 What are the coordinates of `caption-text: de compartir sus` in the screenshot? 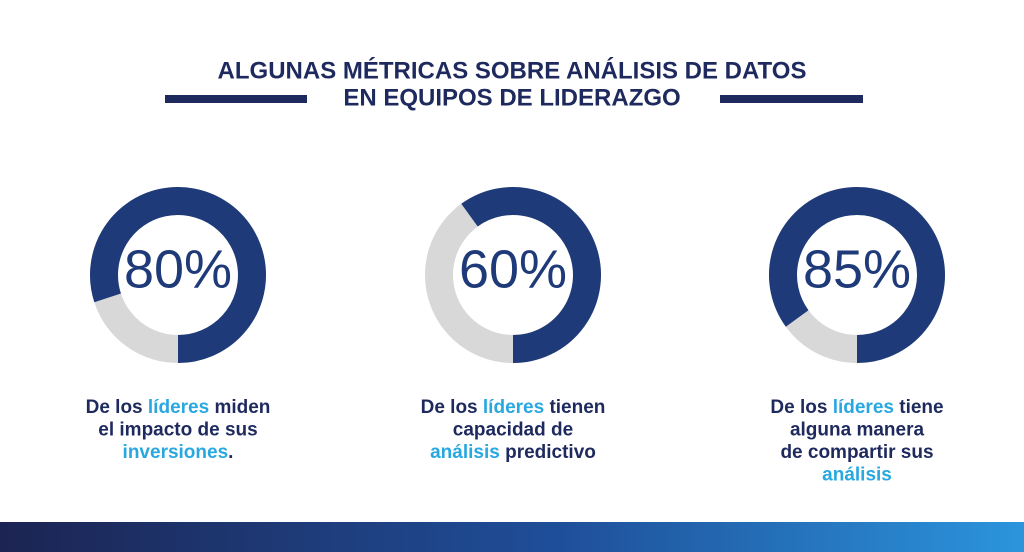 It's located at (856, 452).